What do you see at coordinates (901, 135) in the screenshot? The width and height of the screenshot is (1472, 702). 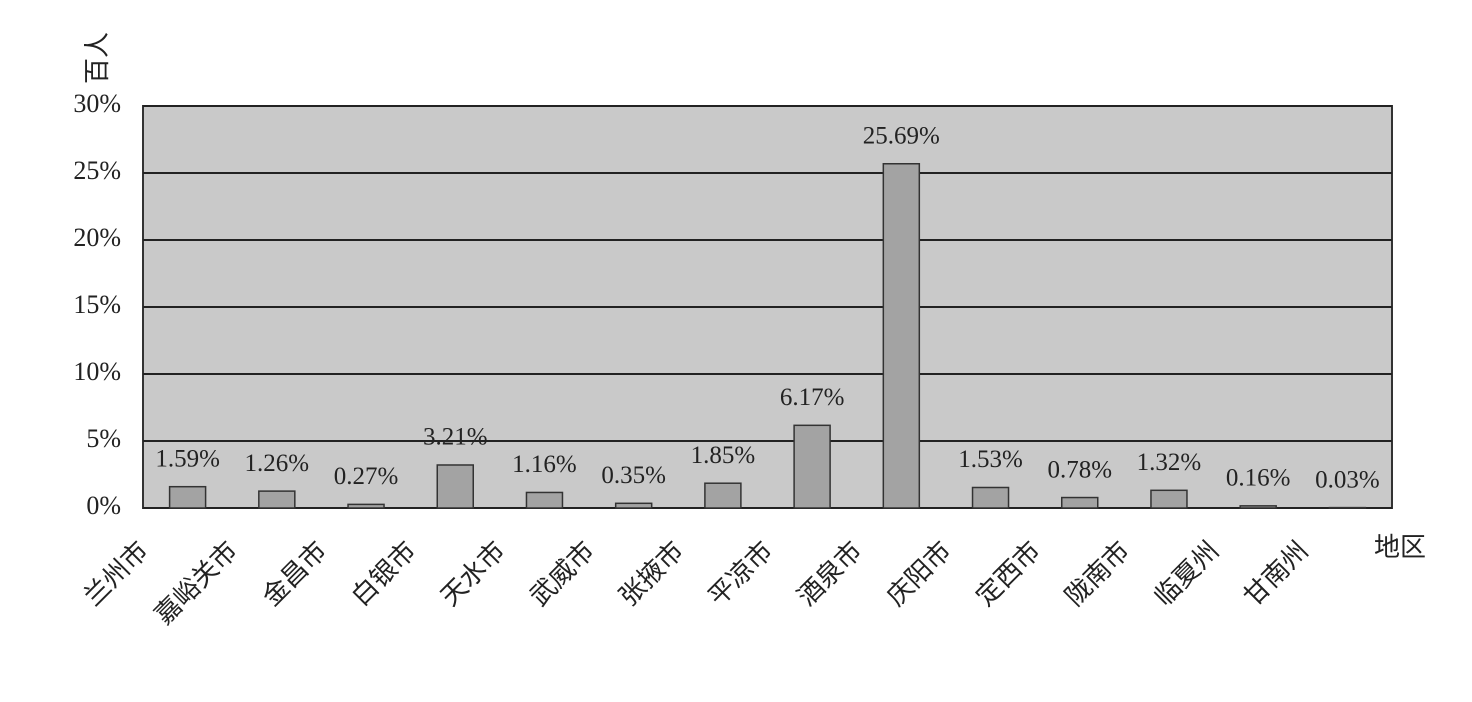 I see `value-label: 25.69%` at bounding box center [901, 135].